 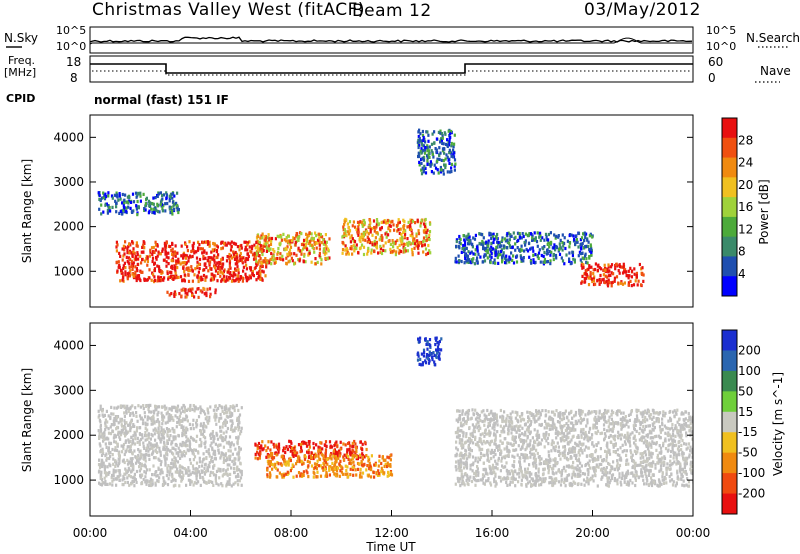 What do you see at coordinates (392, 11) in the screenshot?
I see `beam-label: Beam 12` at bounding box center [392, 11].